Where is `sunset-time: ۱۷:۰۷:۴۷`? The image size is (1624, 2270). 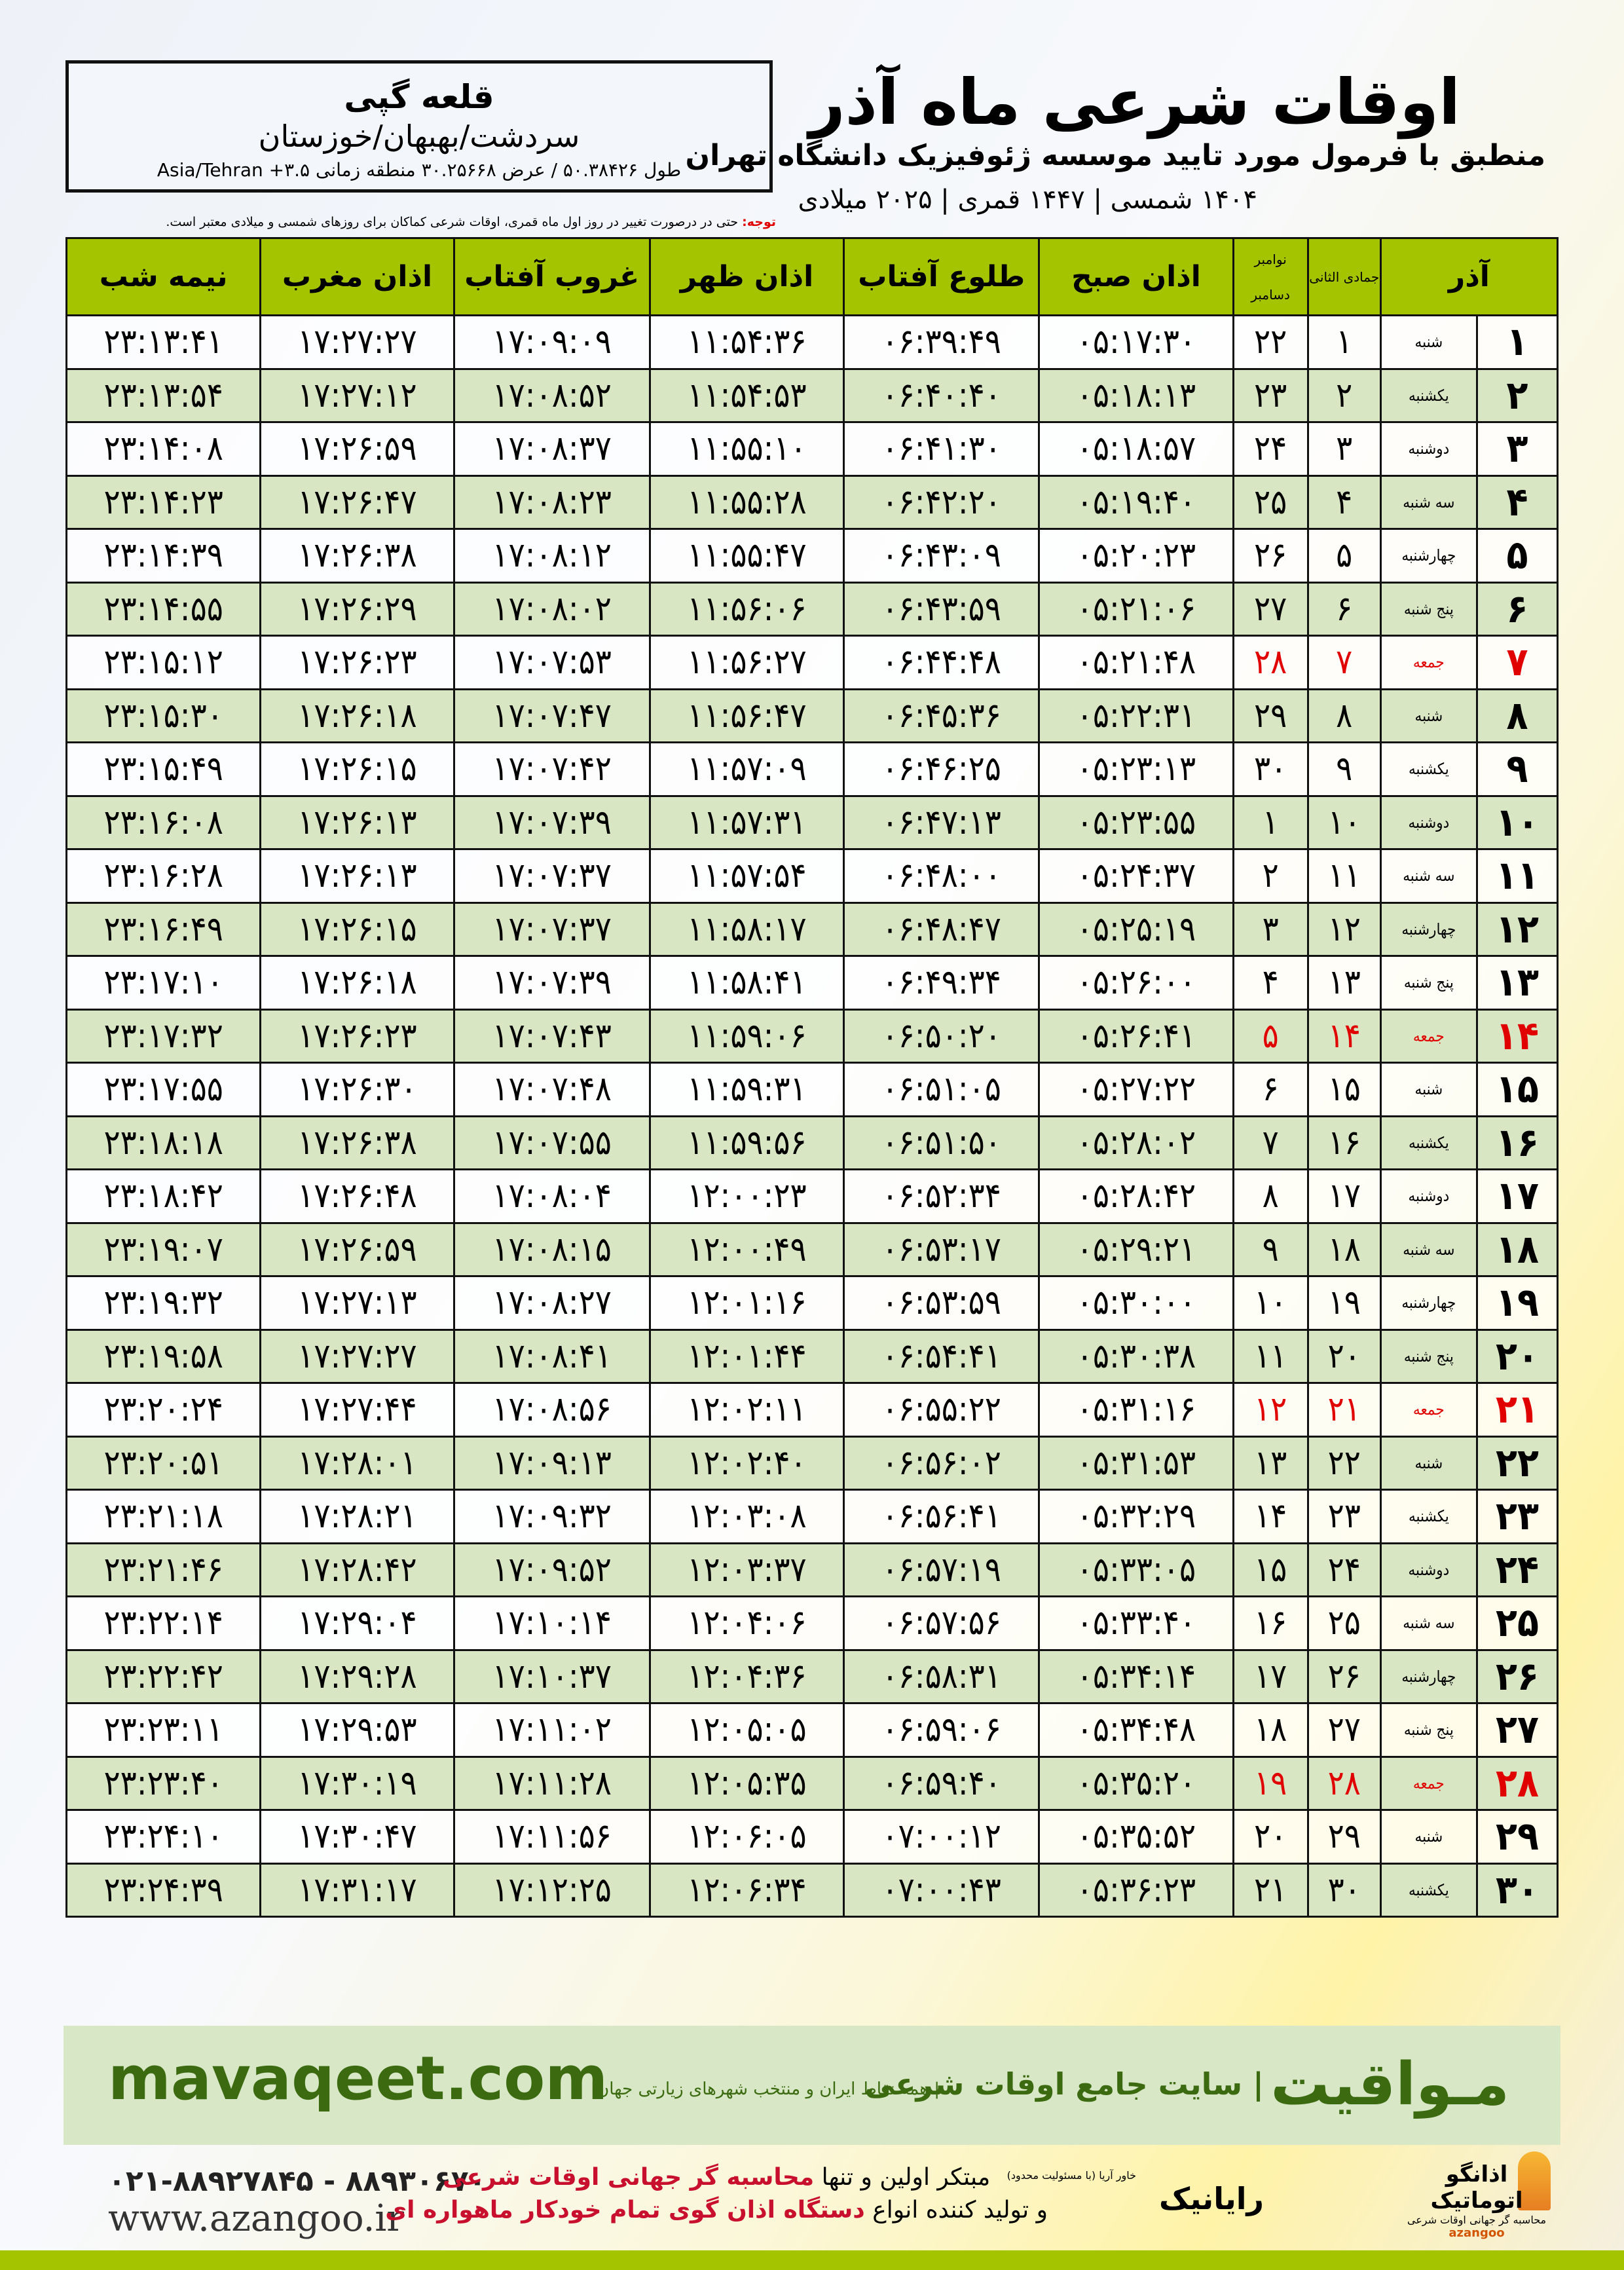
sunset-time: ۱۷:۰۷:۴۷ is located at coordinates (551, 715).